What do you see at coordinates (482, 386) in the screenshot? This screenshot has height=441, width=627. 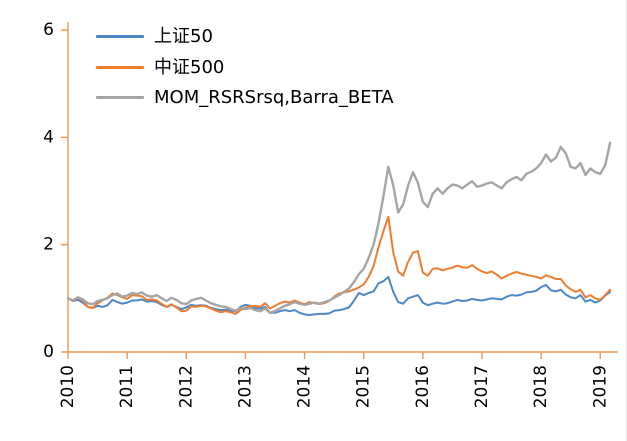 I see `x-tick-label: 2017` at bounding box center [482, 386].